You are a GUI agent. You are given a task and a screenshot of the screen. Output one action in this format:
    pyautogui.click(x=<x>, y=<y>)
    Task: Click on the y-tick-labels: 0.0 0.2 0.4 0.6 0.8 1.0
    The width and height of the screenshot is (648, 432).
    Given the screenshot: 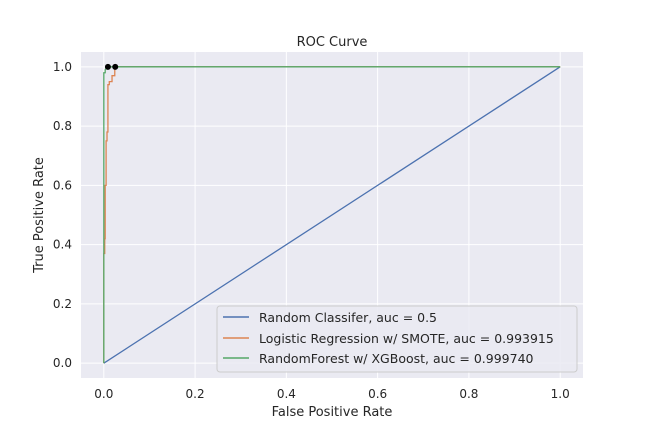 What is the action you would take?
    pyautogui.click(x=62, y=215)
    